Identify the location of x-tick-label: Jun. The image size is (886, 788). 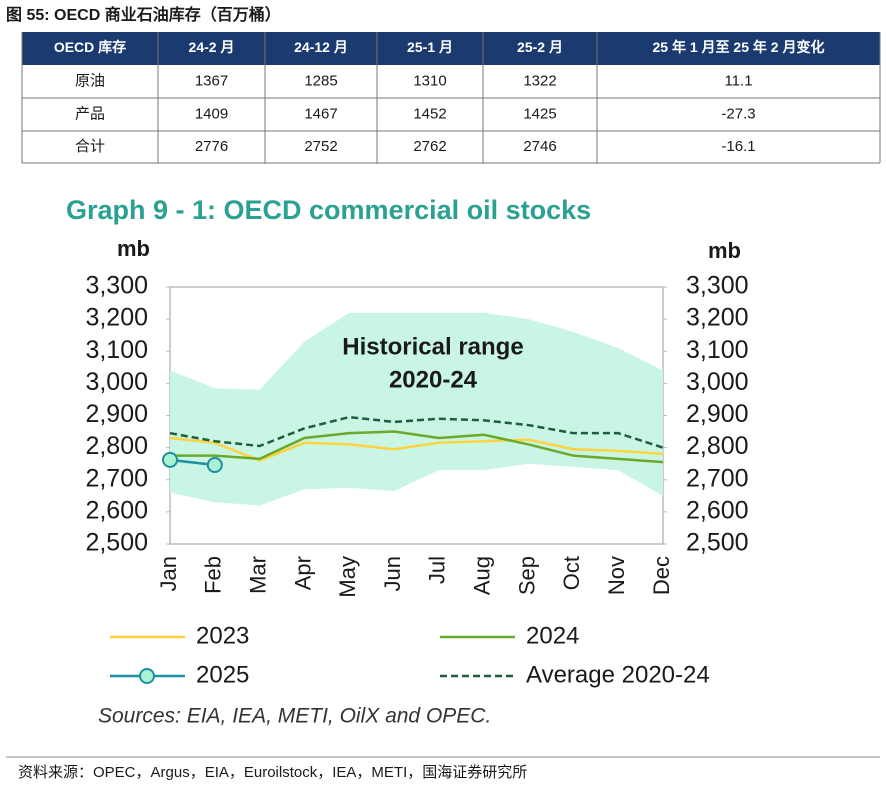
(392, 573).